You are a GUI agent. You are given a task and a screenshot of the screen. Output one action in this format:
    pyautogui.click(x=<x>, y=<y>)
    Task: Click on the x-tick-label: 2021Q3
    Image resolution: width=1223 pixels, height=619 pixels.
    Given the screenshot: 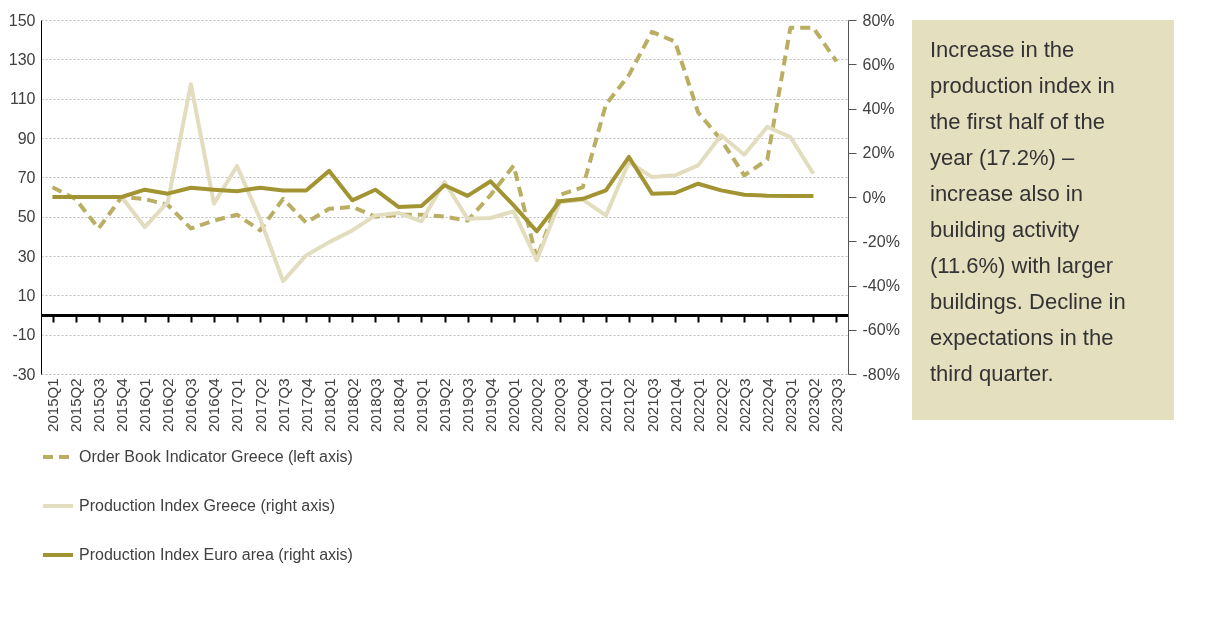 What is the action you would take?
    pyautogui.click(x=652, y=405)
    